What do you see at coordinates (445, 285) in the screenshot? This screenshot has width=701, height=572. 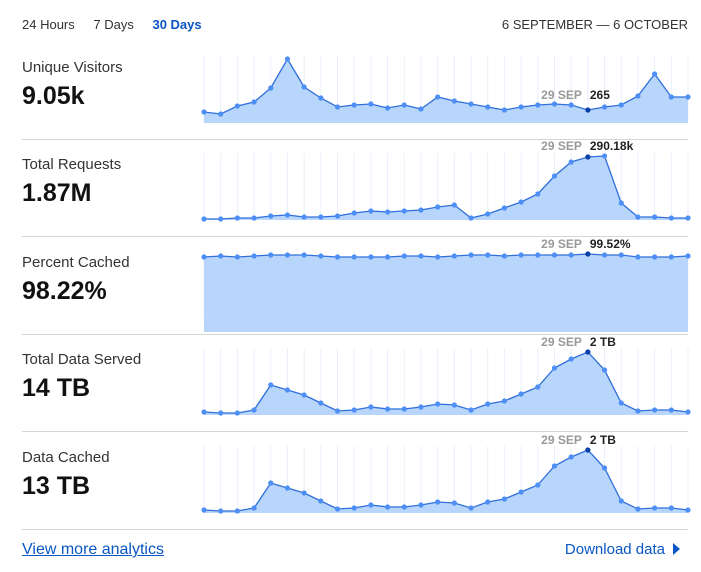 I see `sparkline-chart: 29 SEP 99.52%` at bounding box center [445, 285].